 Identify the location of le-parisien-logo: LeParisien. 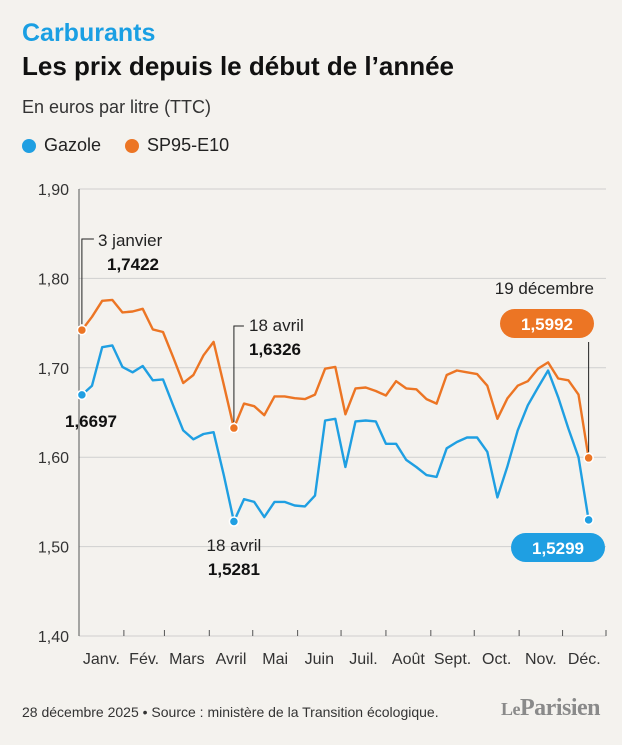
(551, 708).